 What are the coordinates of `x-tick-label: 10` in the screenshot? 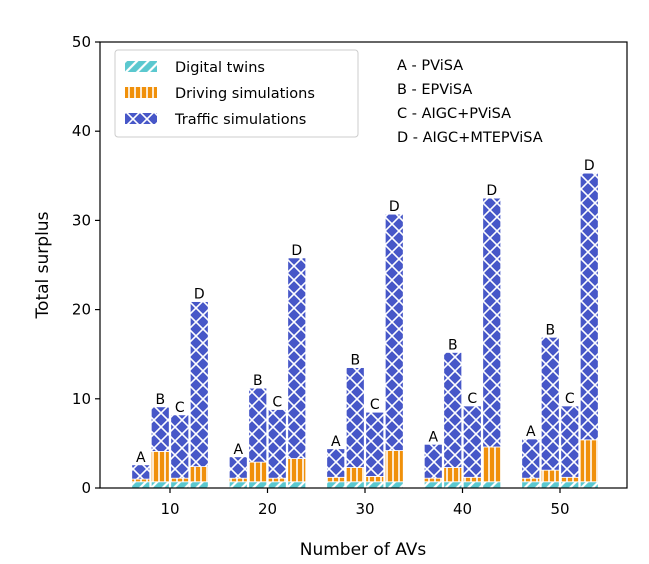 It's located at (169, 509).